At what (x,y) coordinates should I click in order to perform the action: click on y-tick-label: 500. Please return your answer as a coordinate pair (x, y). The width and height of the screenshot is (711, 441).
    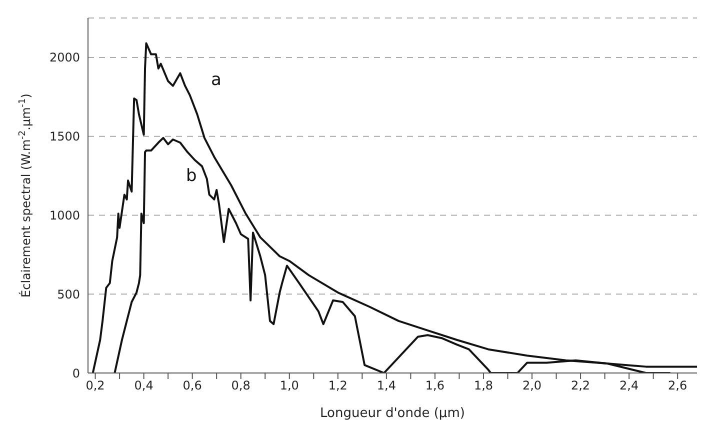
    Looking at the image, I should click on (68, 294).